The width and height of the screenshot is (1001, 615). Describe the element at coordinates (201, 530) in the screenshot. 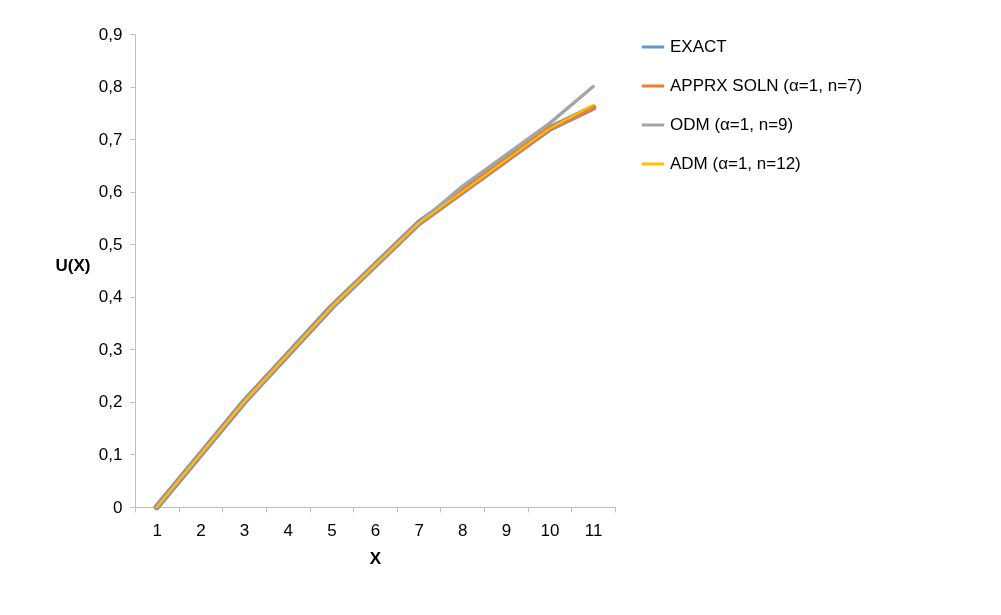

I see `x-tick-label: 2` at that location.